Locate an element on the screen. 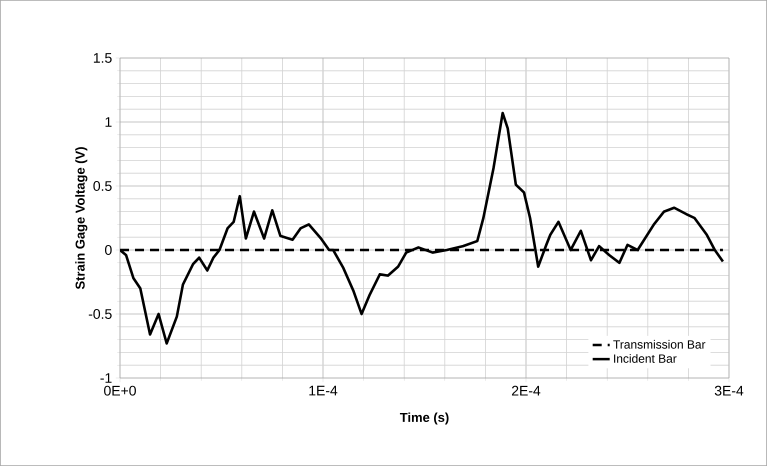 The image size is (767, 466). x-tick-label: 0E+0 is located at coordinates (120, 391).